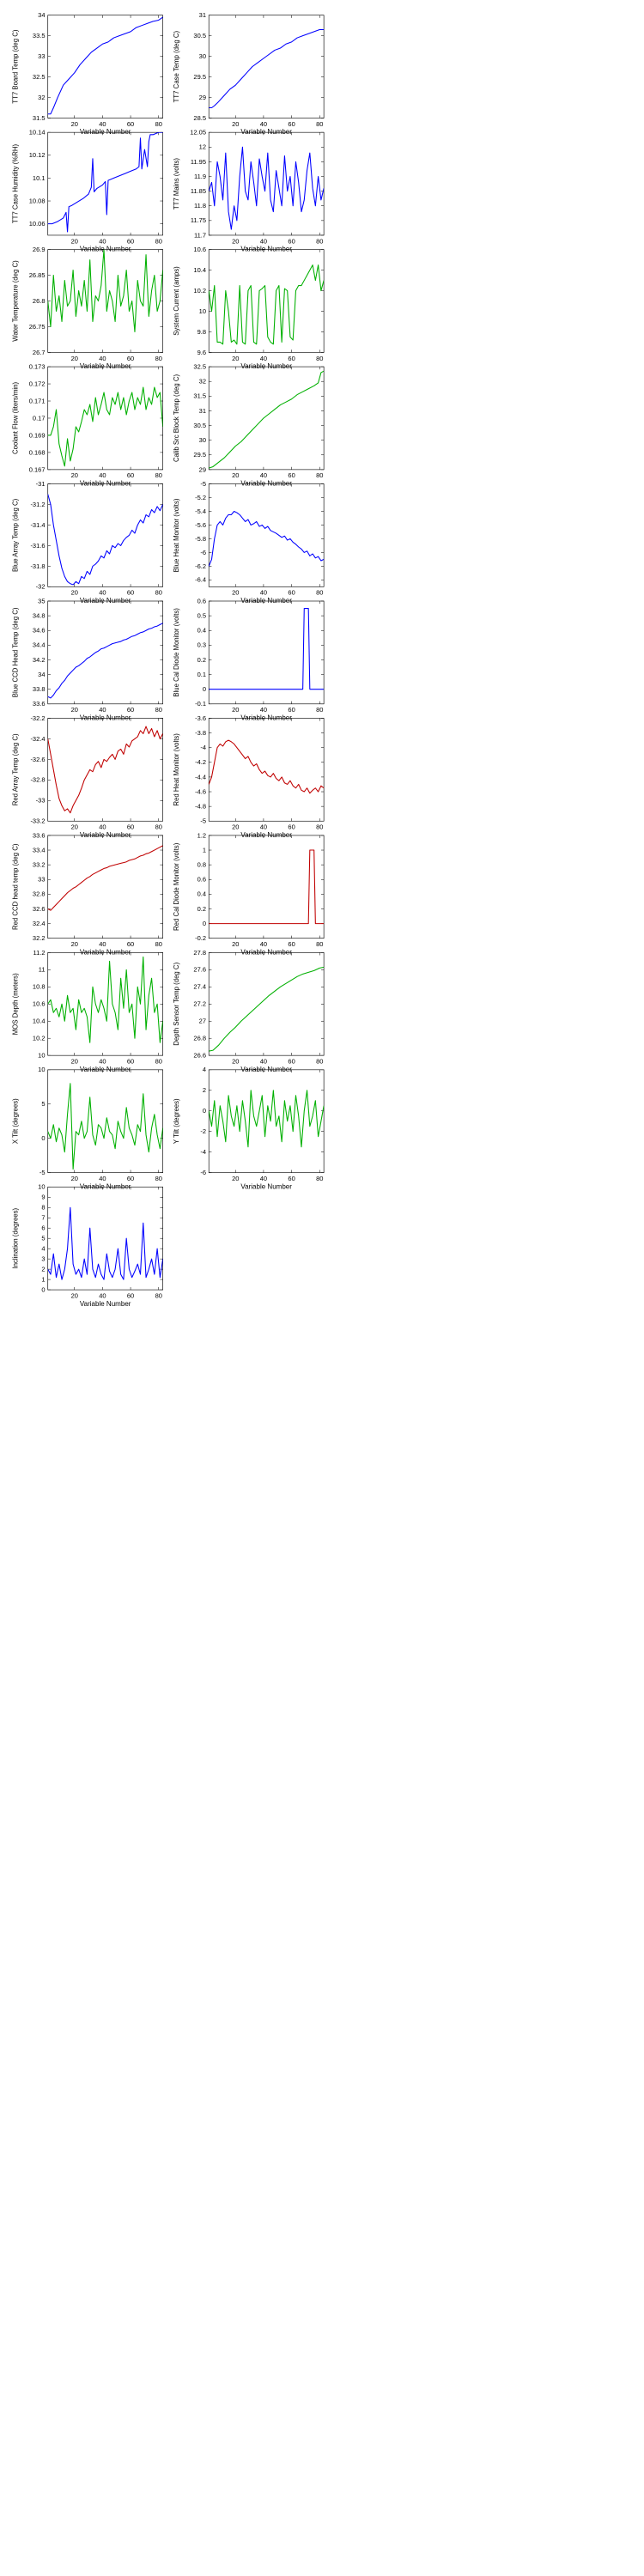 The image size is (644, 2576). Describe the element at coordinates (202, 147) in the screenshot. I see `y-tick-label: 12` at that location.